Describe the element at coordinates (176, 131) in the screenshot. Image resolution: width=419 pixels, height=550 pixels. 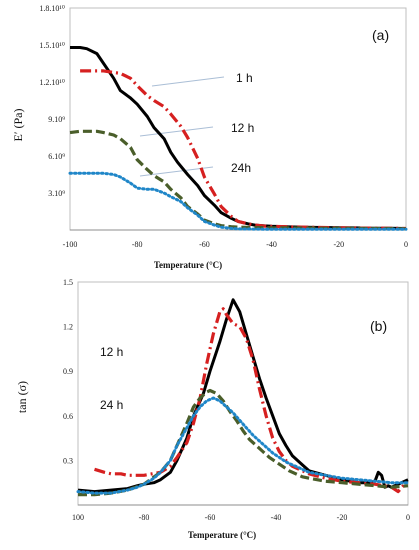
I see `leader-line-12h` at that location.